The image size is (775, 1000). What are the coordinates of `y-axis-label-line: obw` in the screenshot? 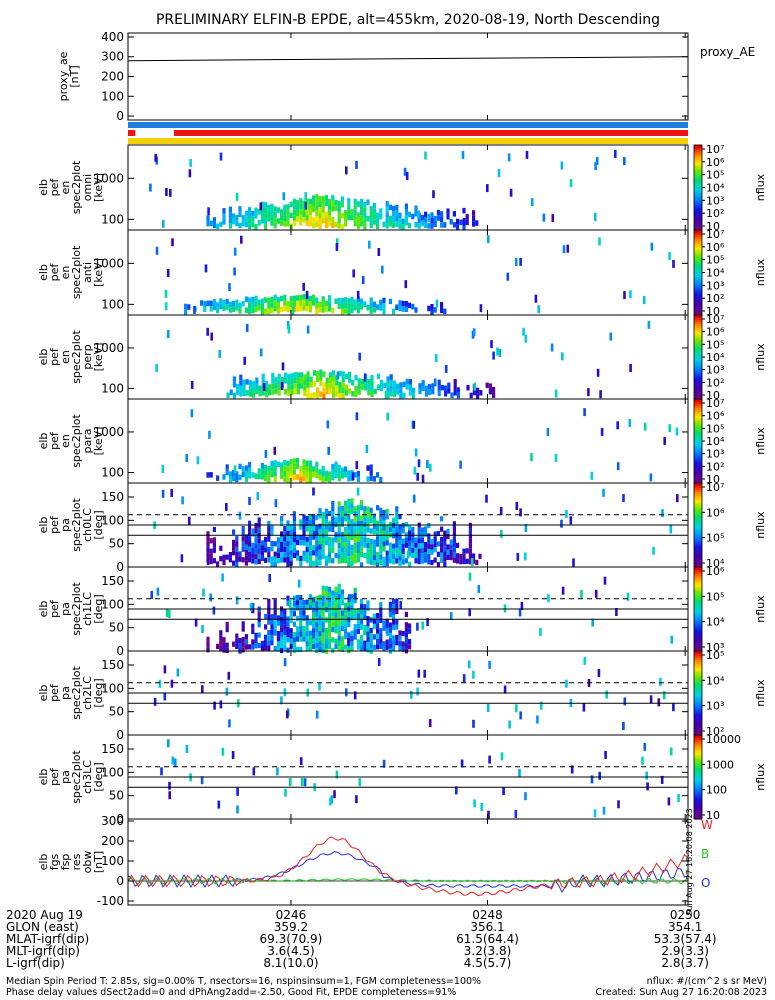 It's located at (87, 862).